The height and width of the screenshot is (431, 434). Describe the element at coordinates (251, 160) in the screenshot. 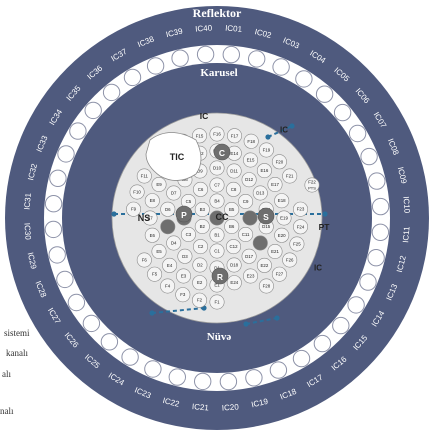

I see `fuel-element-label: E15` at that location.